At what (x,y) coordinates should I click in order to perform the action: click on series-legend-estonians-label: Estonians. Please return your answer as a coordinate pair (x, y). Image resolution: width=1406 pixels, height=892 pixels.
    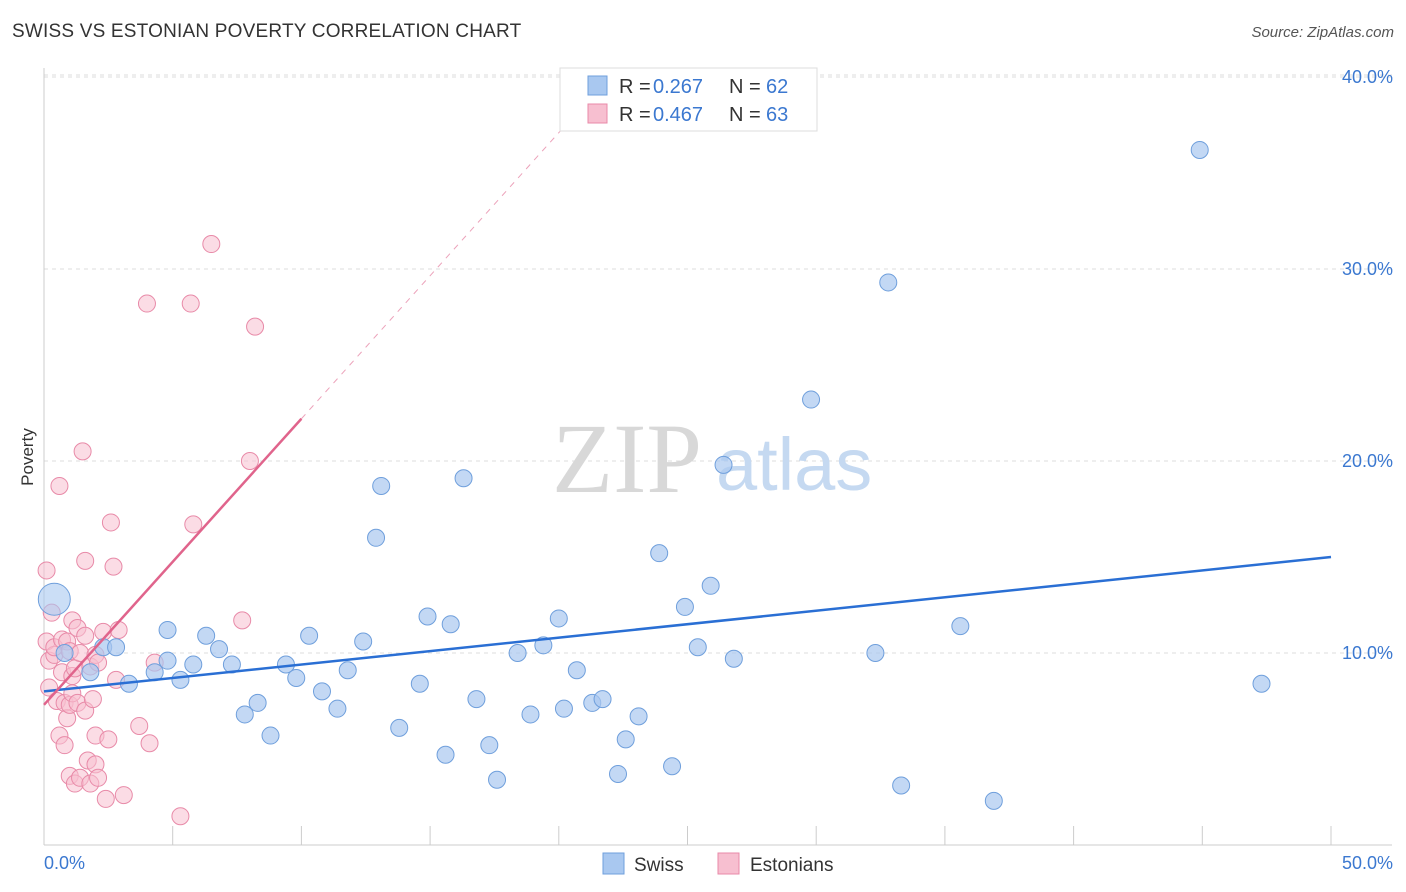
    Looking at the image, I should click on (791, 865).